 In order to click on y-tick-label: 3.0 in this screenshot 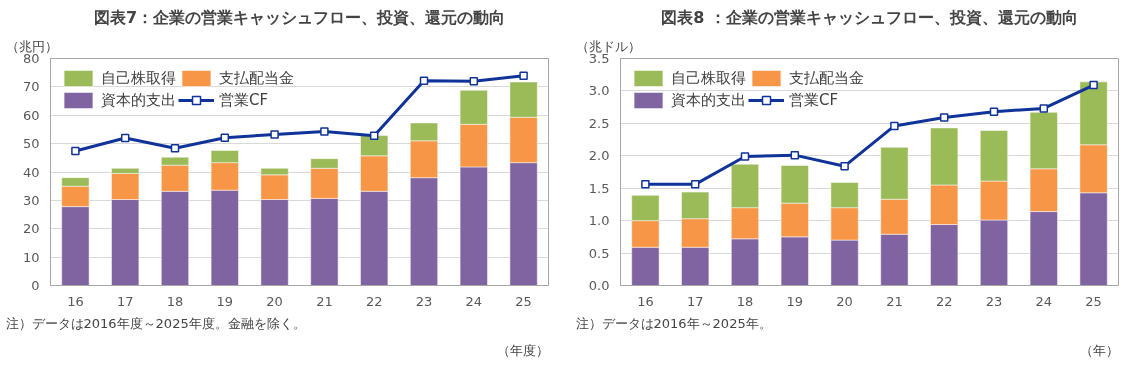, I will do `click(599, 91)`.